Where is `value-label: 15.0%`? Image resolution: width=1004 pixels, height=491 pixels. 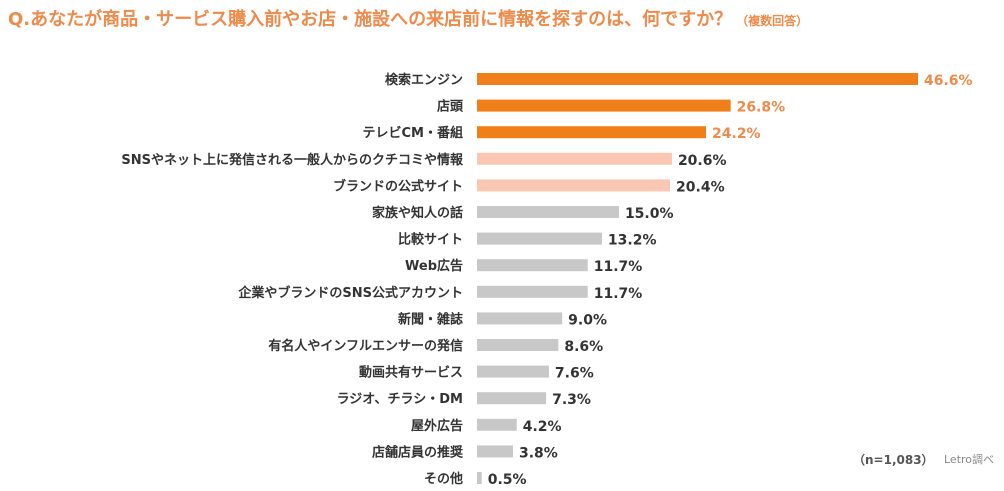
value-label: 15.0% is located at coordinates (649, 214).